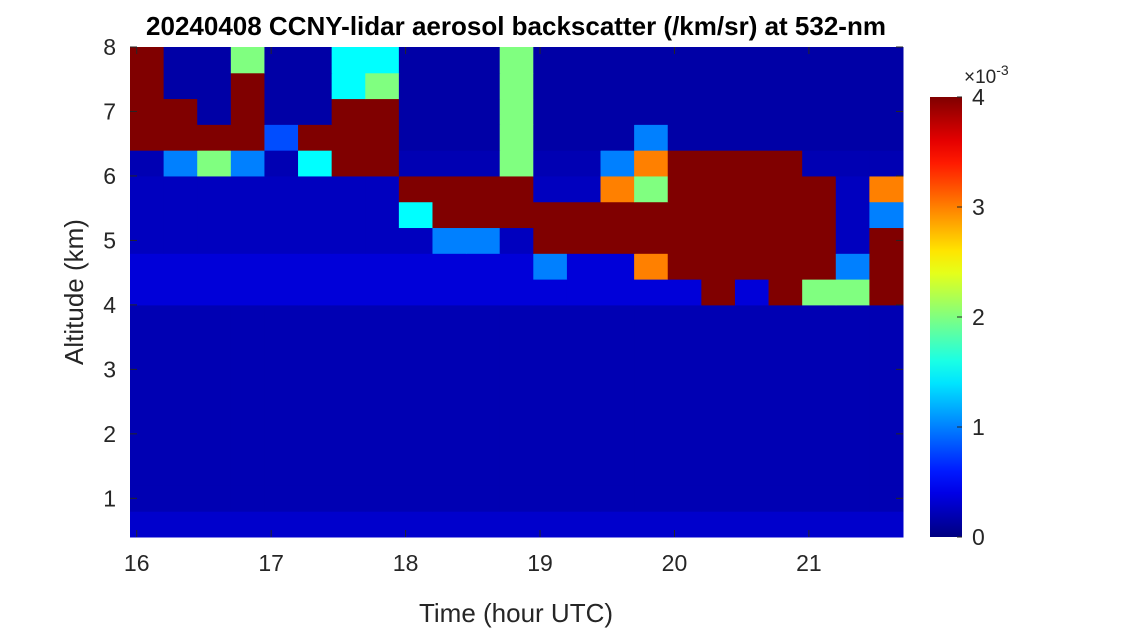 This screenshot has height=630, width=1132. What do you see at coordinates (978, 317) in the screenshot?
I see `colorbar-tick-label: 2` at bounding box center [978, 317].